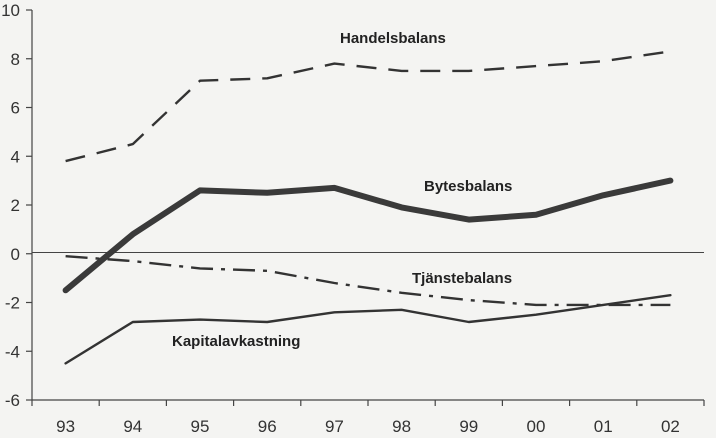 This screenshot has height=438, width=716. What do you see at coordinates (132, 426) in the screenshot?
I see `x-tick-label: 94` at bounding box center [132, 426].